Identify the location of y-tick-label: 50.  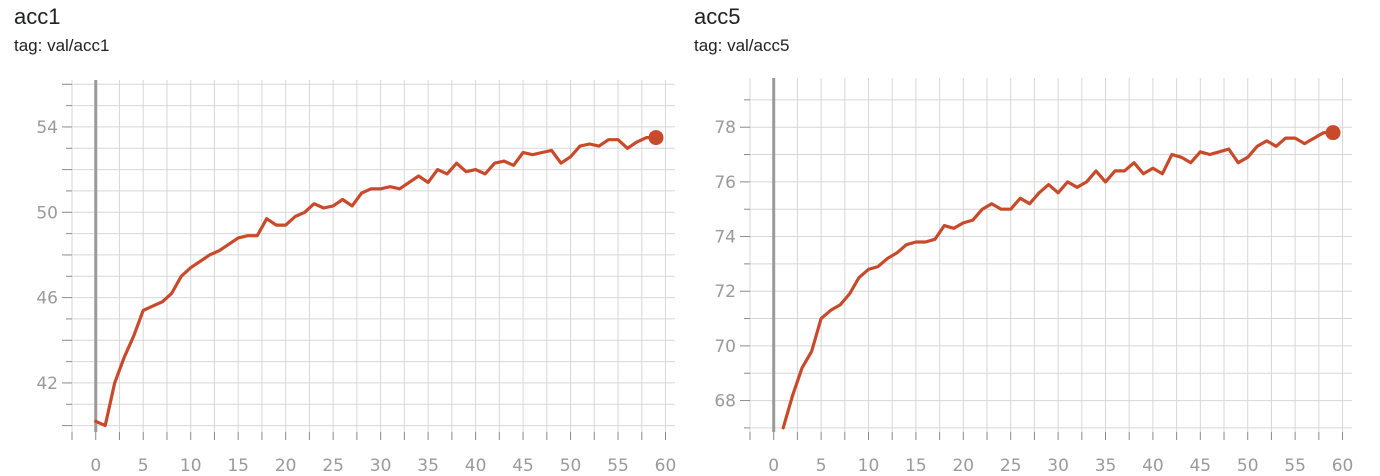
(47, 213).